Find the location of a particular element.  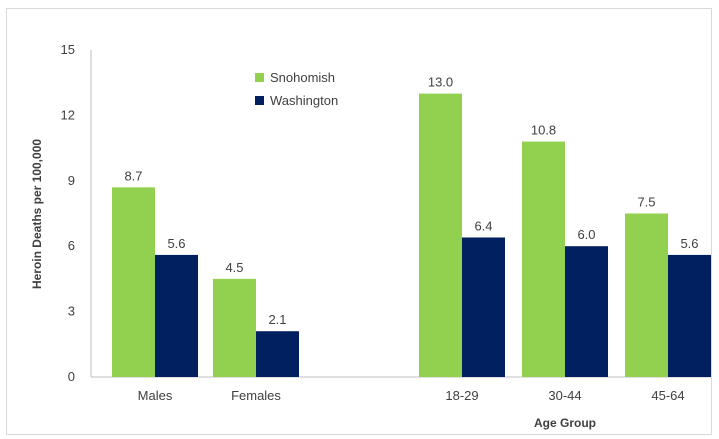

bar-value-label: 10.8 is located at coordinates (543, 130).